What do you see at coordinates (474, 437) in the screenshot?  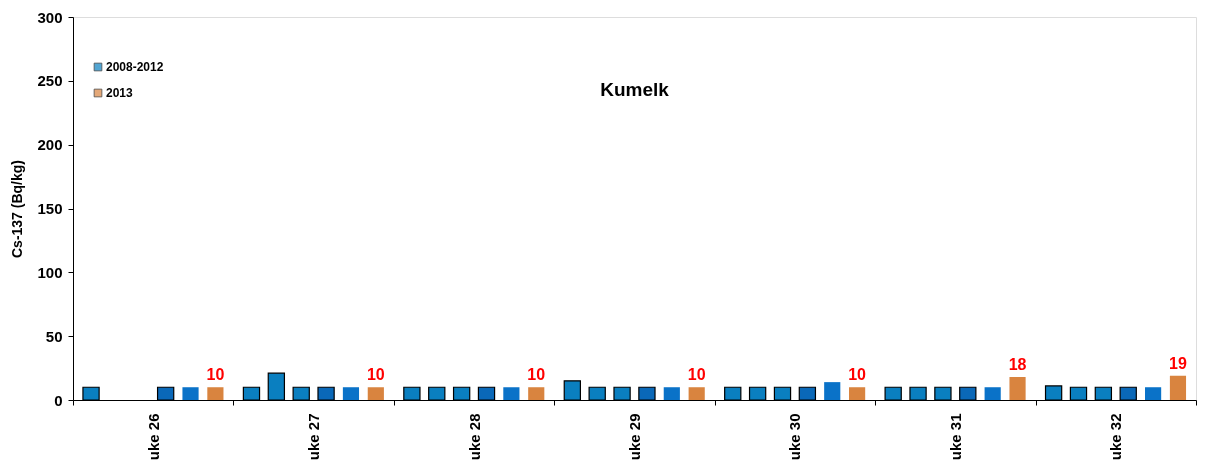 I see `x-tick-label: uke 28` at bounding box center [474, 437].